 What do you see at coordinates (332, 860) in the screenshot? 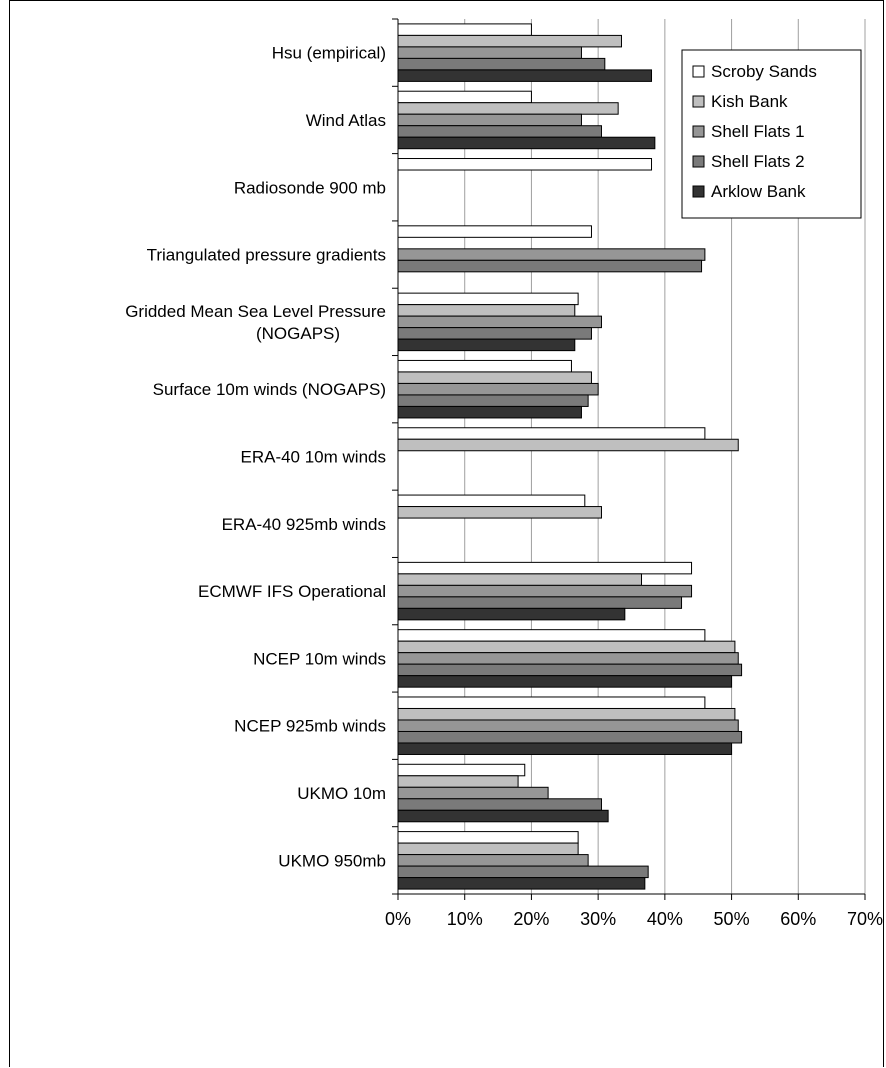
I see `category-label: UKMO 950mb` at bounding box center [332, 860].